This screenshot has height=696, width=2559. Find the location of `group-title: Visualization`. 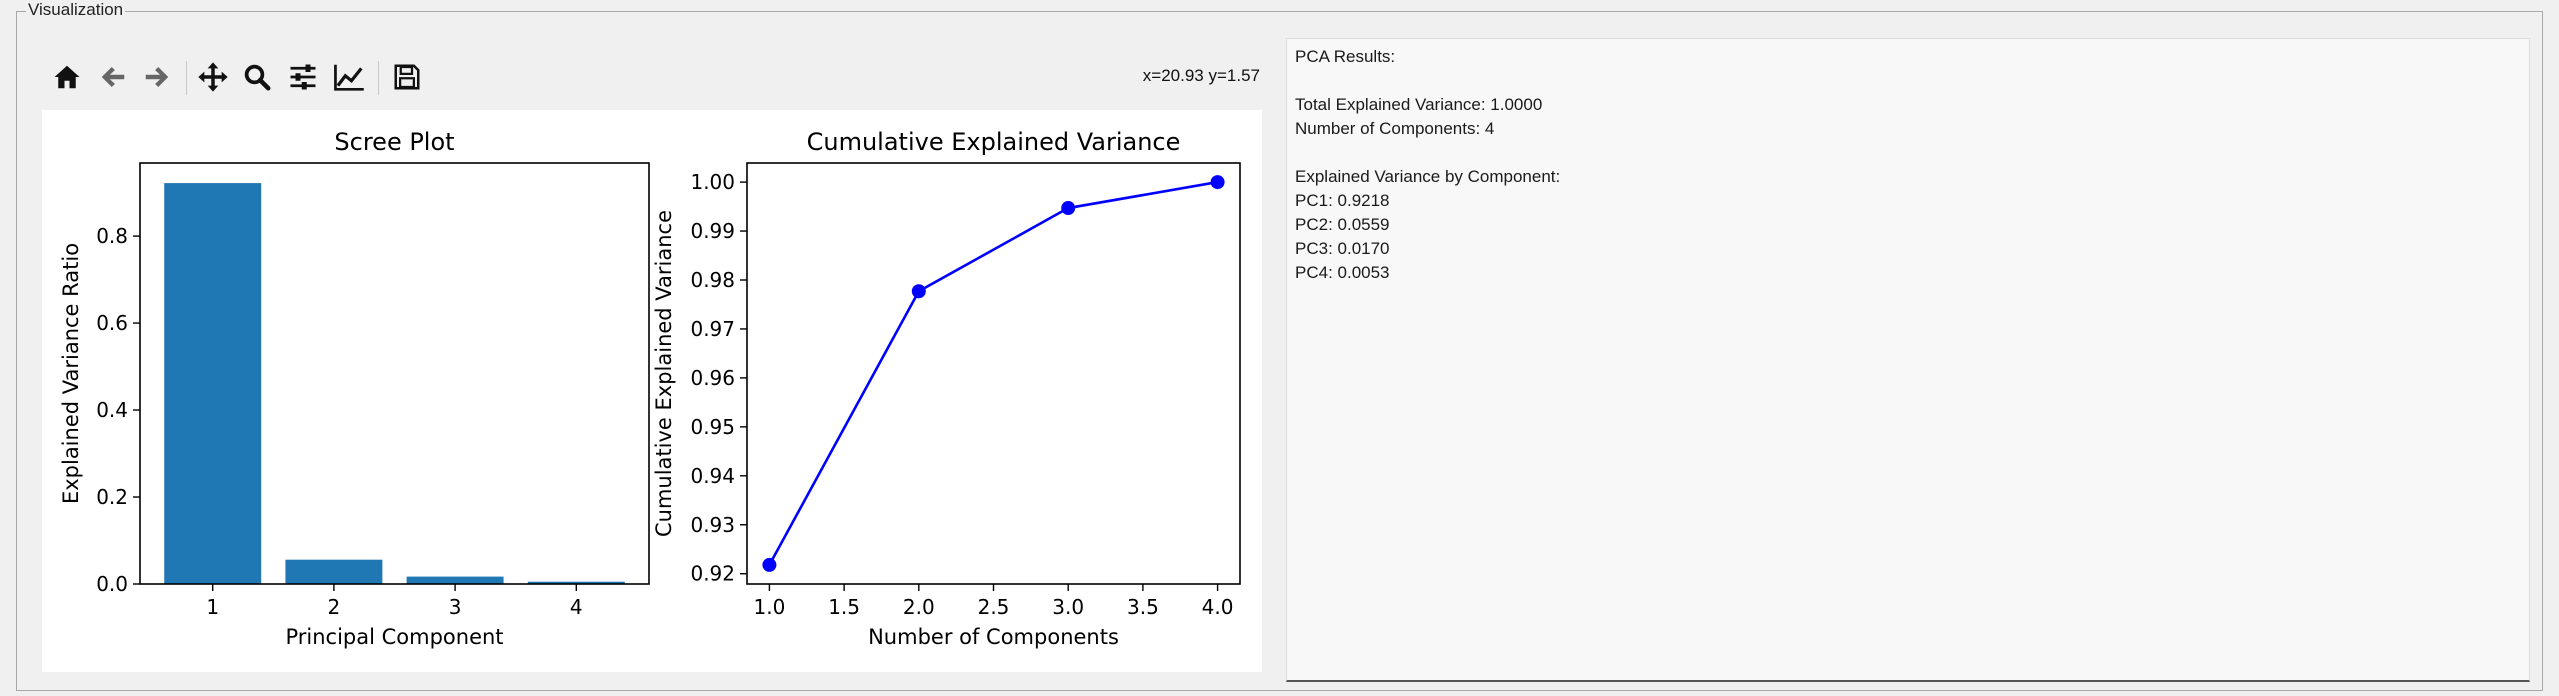

group-title: Visualization is located at coordinates (76, 10).